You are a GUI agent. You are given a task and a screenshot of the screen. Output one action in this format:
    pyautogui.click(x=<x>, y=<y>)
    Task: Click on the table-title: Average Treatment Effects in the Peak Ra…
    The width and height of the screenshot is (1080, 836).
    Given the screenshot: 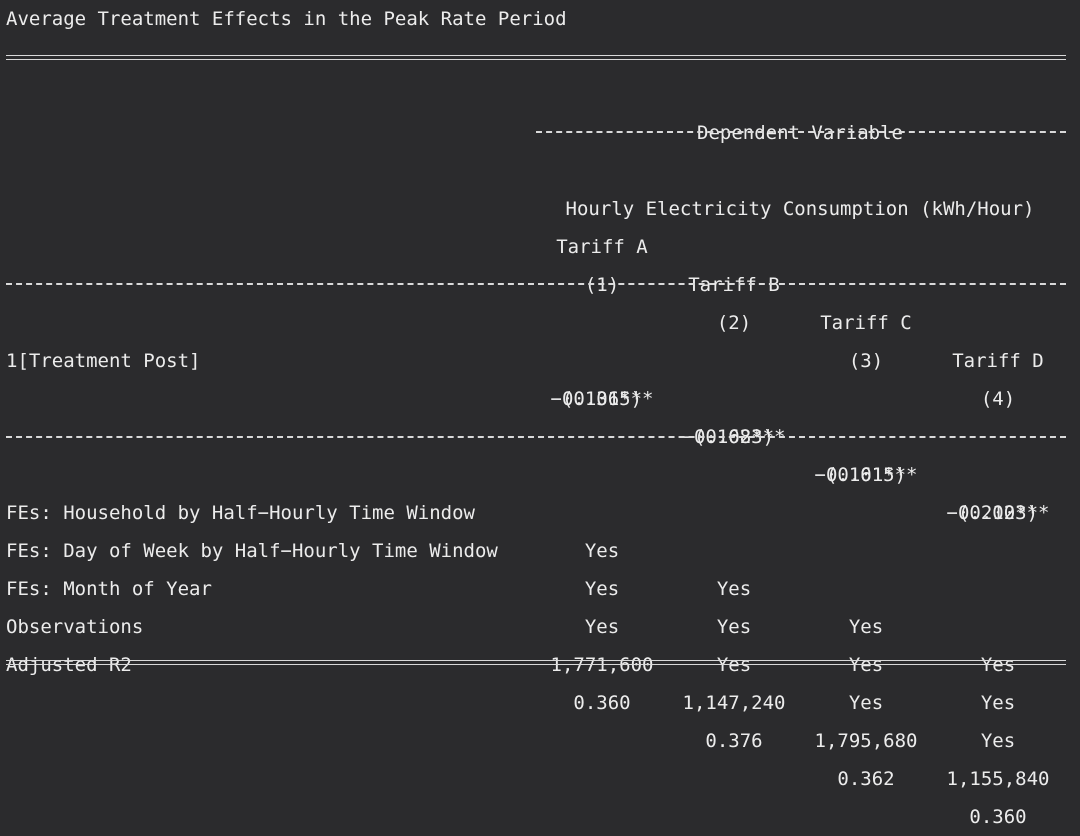 What is the action you would take?
    pyautogui.click(x=286, y=19)
    